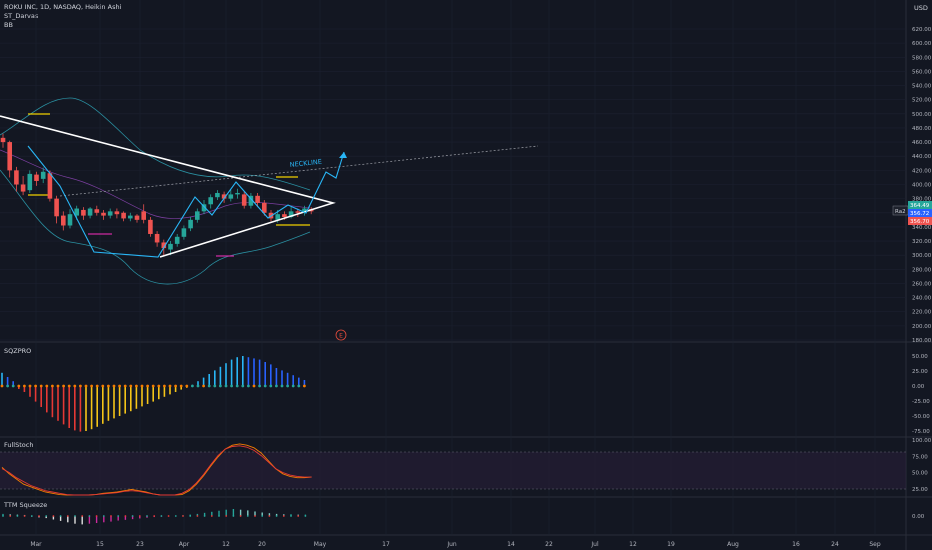 Image resolution: width=932 pixels, height=550 pixels. Describe the element at coordinates (8, 25) in the screenshot. I see `indicator-bb-label: BB` at that location.